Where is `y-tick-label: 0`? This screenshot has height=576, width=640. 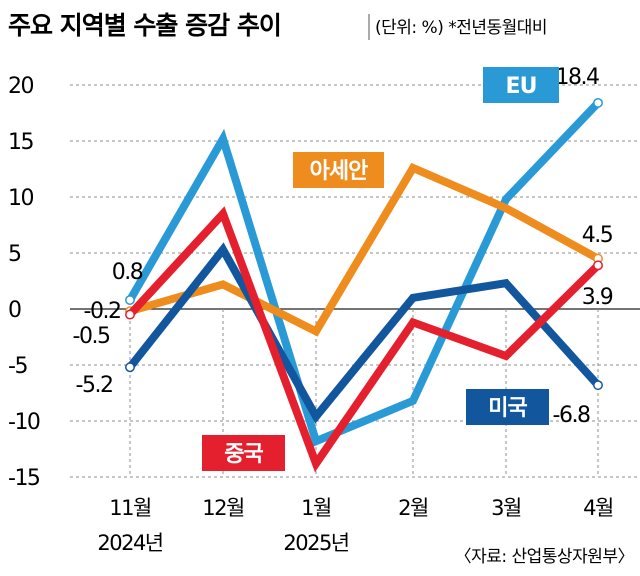 y-tick-label: 0 is located at coordinates (14, 310).